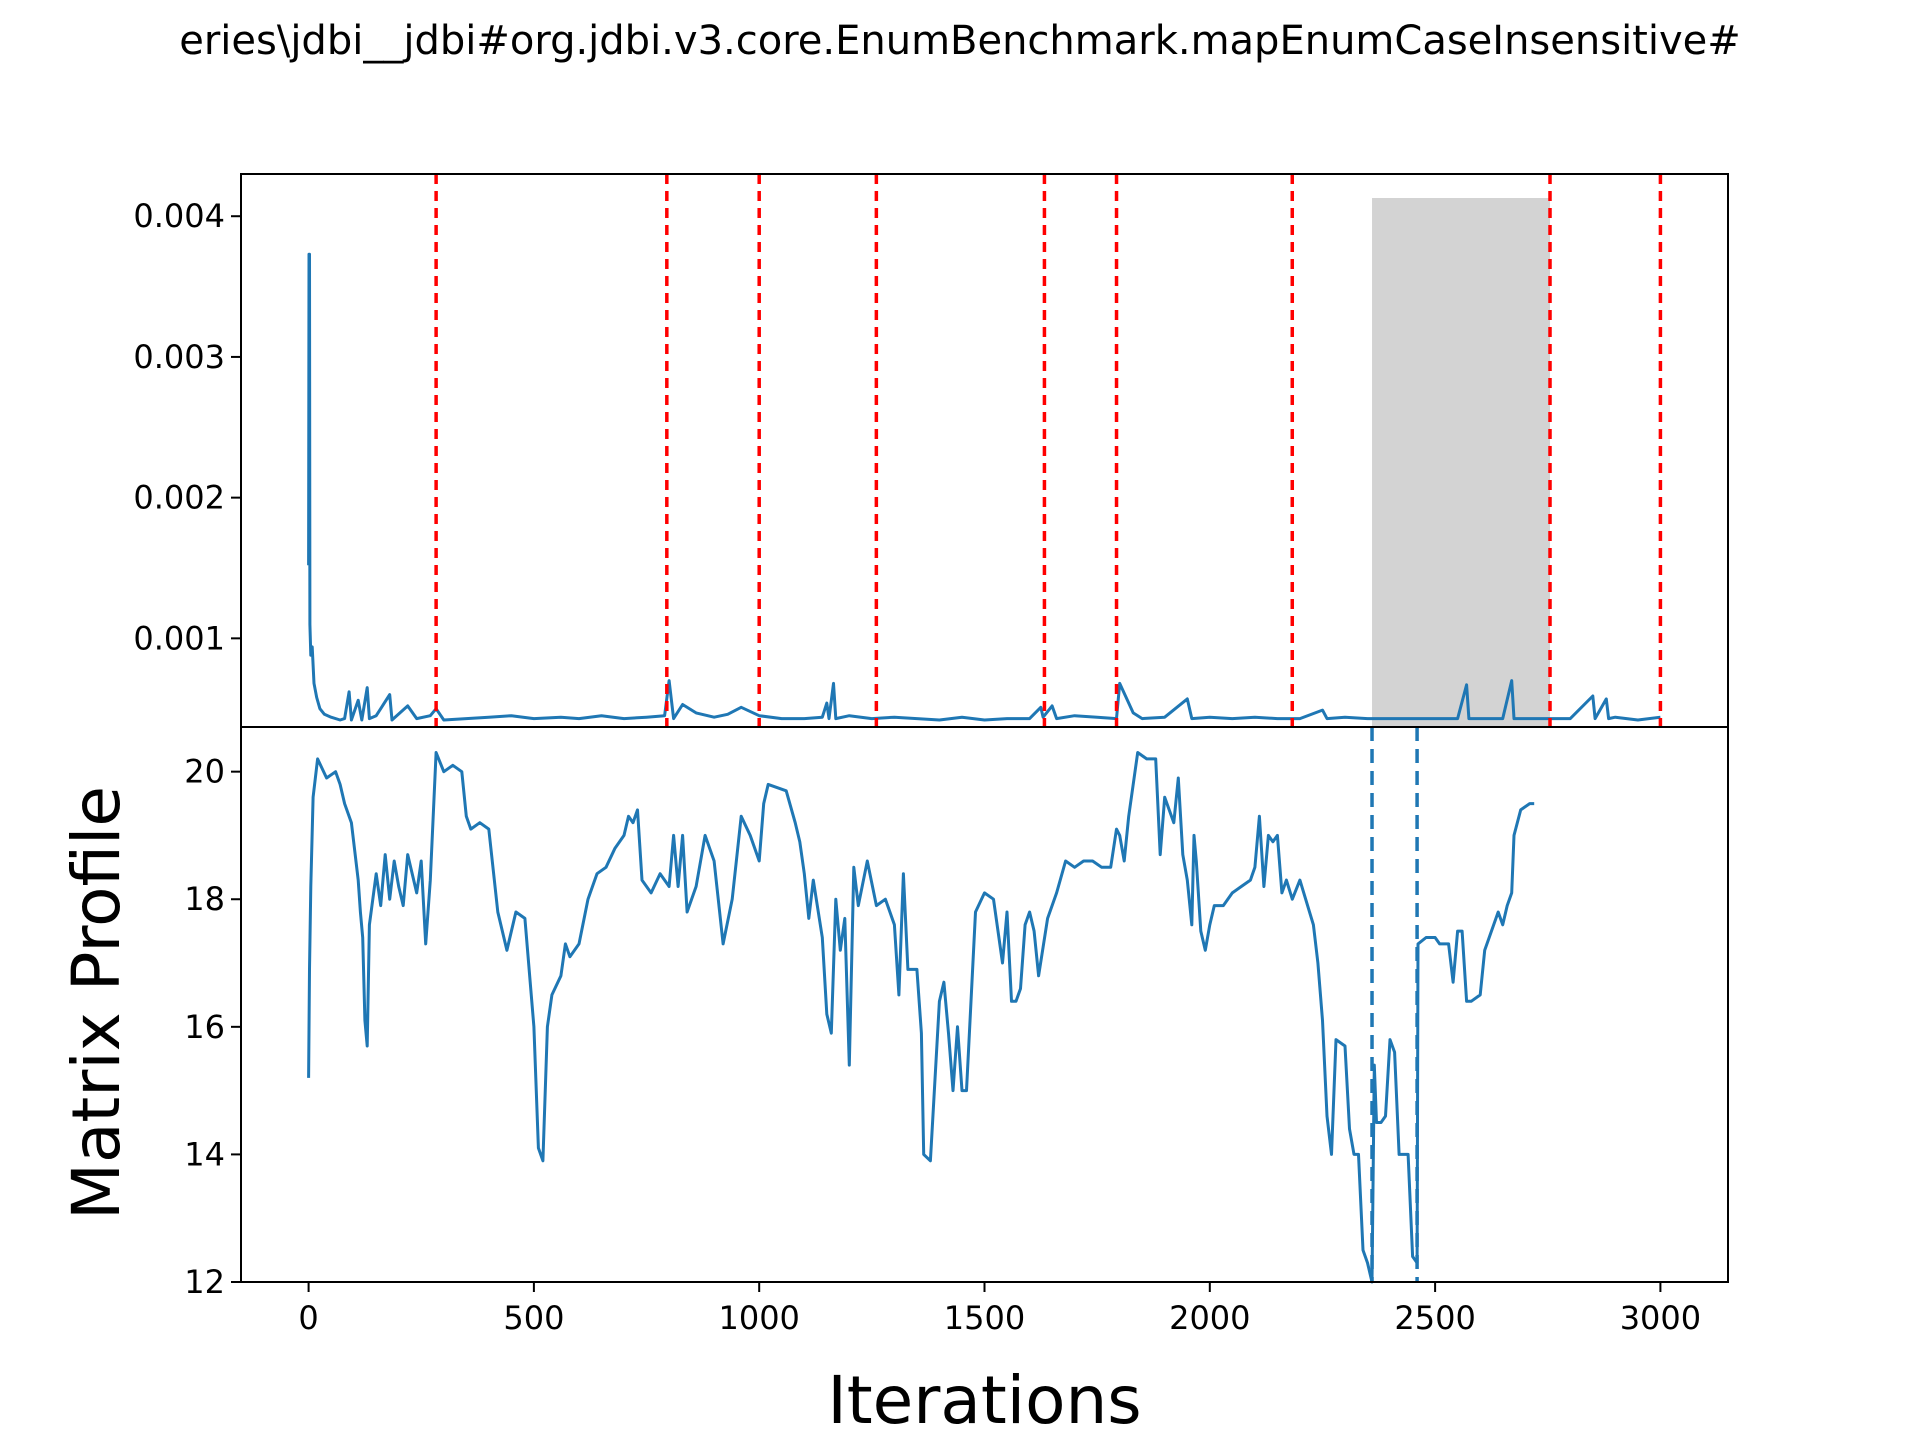  Describe the element at coordinates (204, 1154) in the screenshot. I see `y-tick-label-1-1: 14` at that location.